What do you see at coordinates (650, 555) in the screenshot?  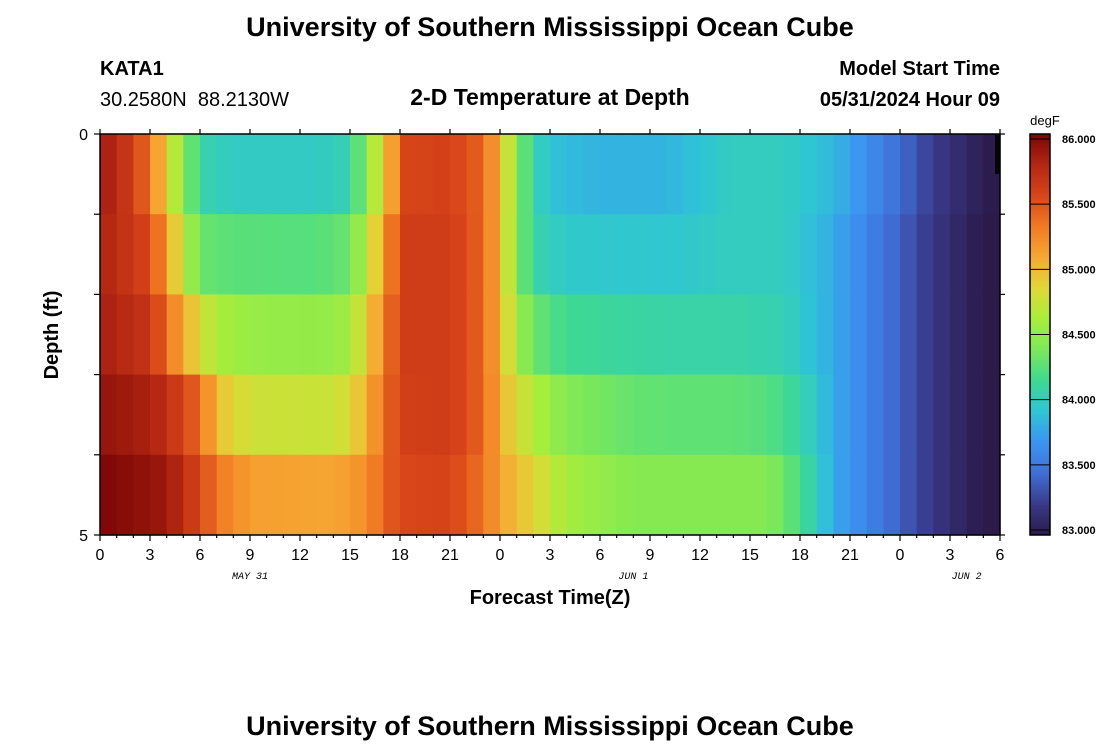 I see `x-tick-label: 9` at bounding box center [650, 555].